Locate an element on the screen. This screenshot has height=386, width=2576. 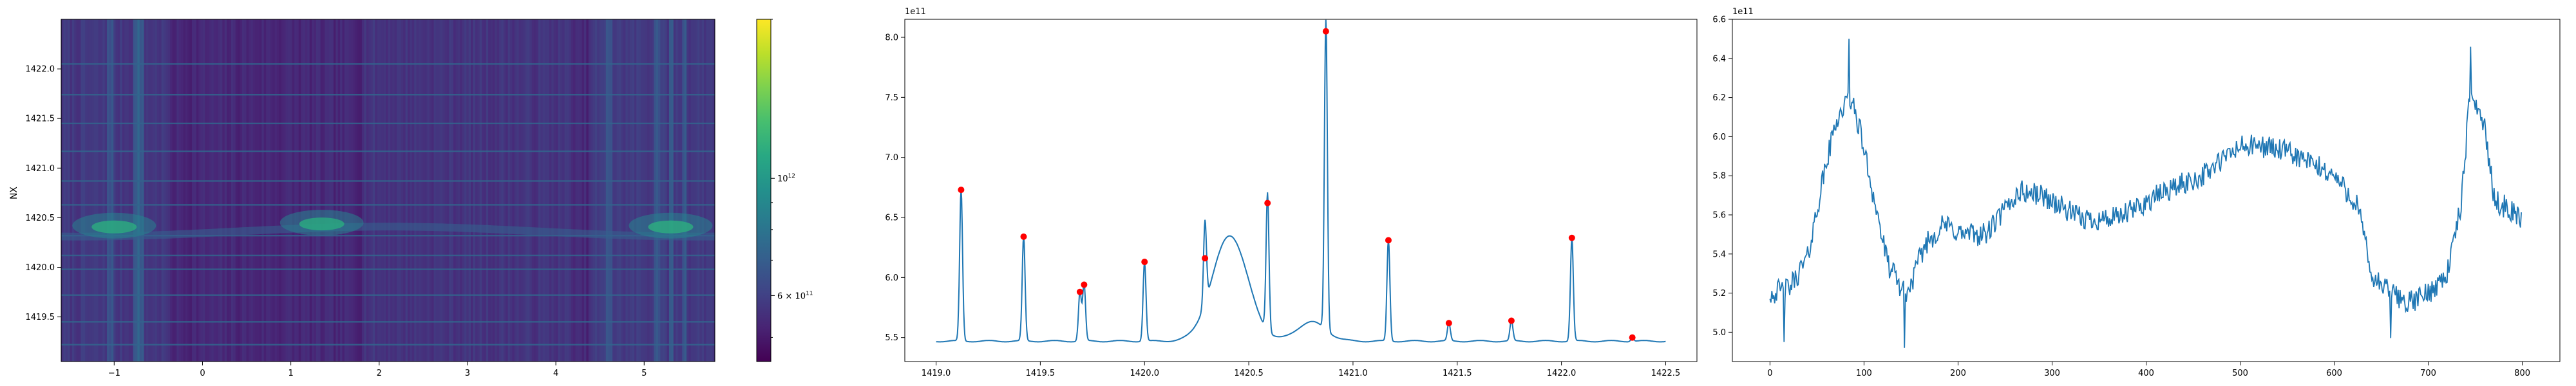
spectrum-y-axis: 5.5 6.0 6.5 7.0 7.5 8.0 is located at coordinates (895, 188).